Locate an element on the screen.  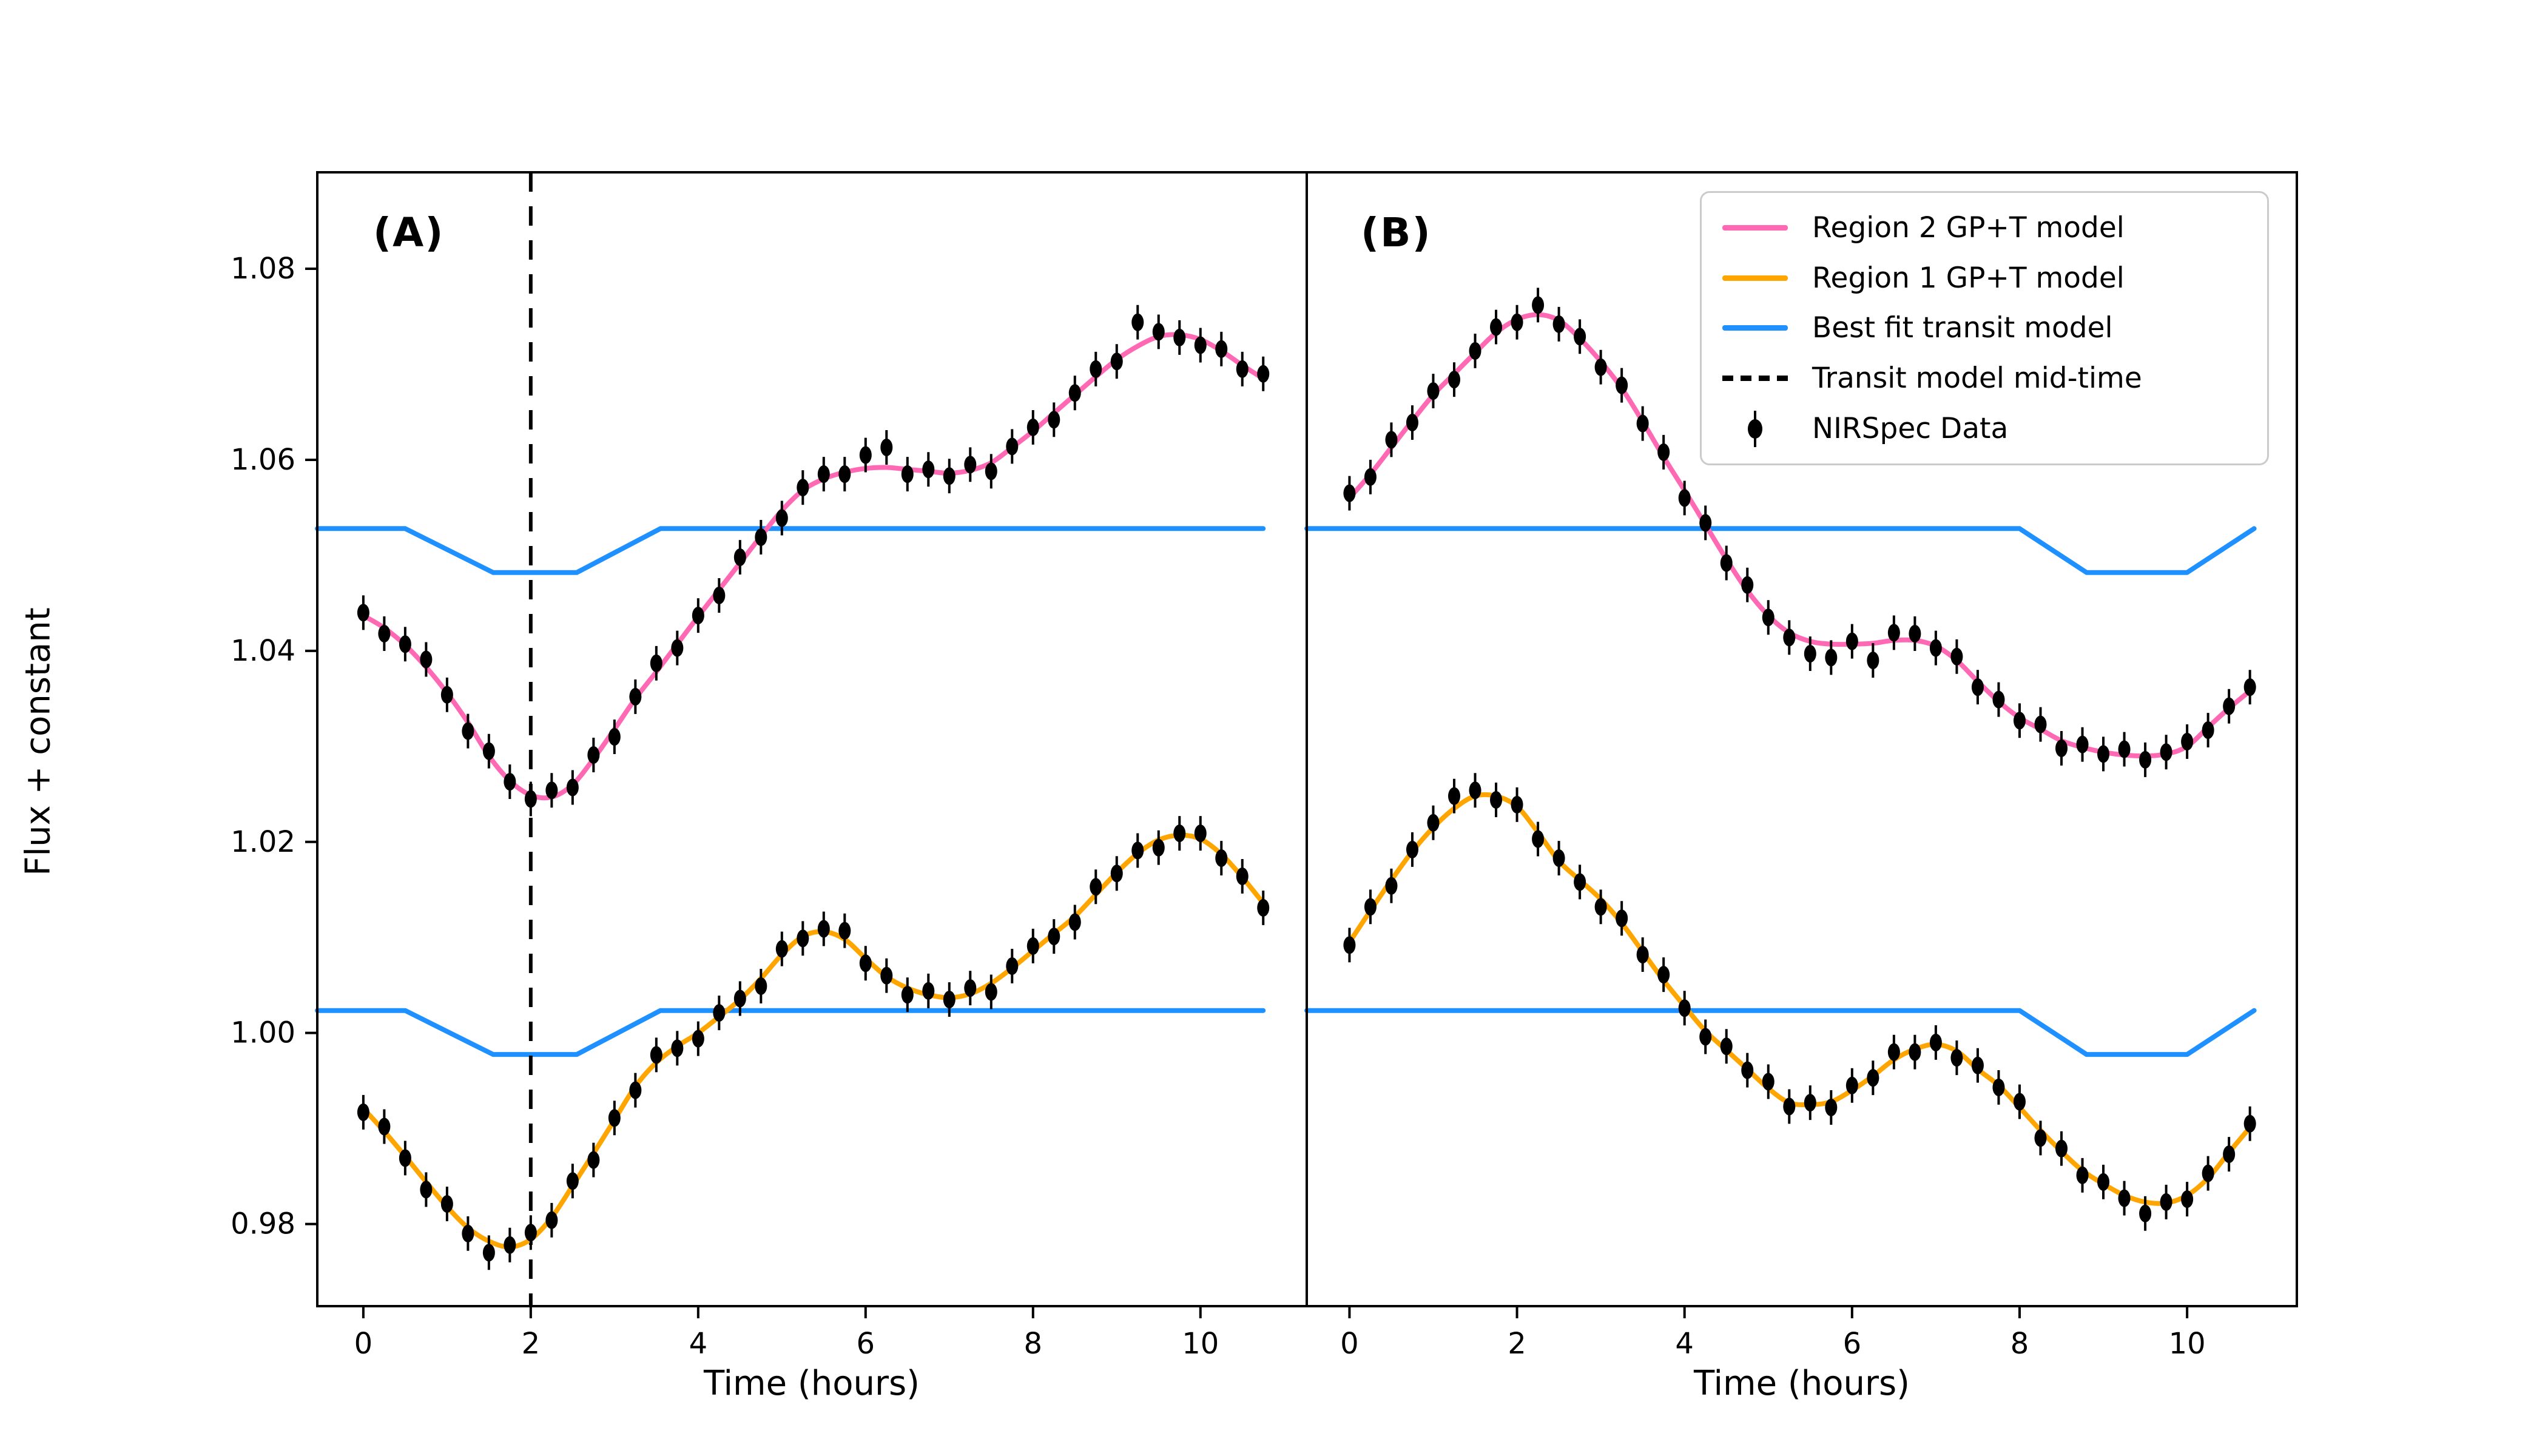
legend-item-region1-model: Region 1 GP+T model is located at coordinates (1984, 278).